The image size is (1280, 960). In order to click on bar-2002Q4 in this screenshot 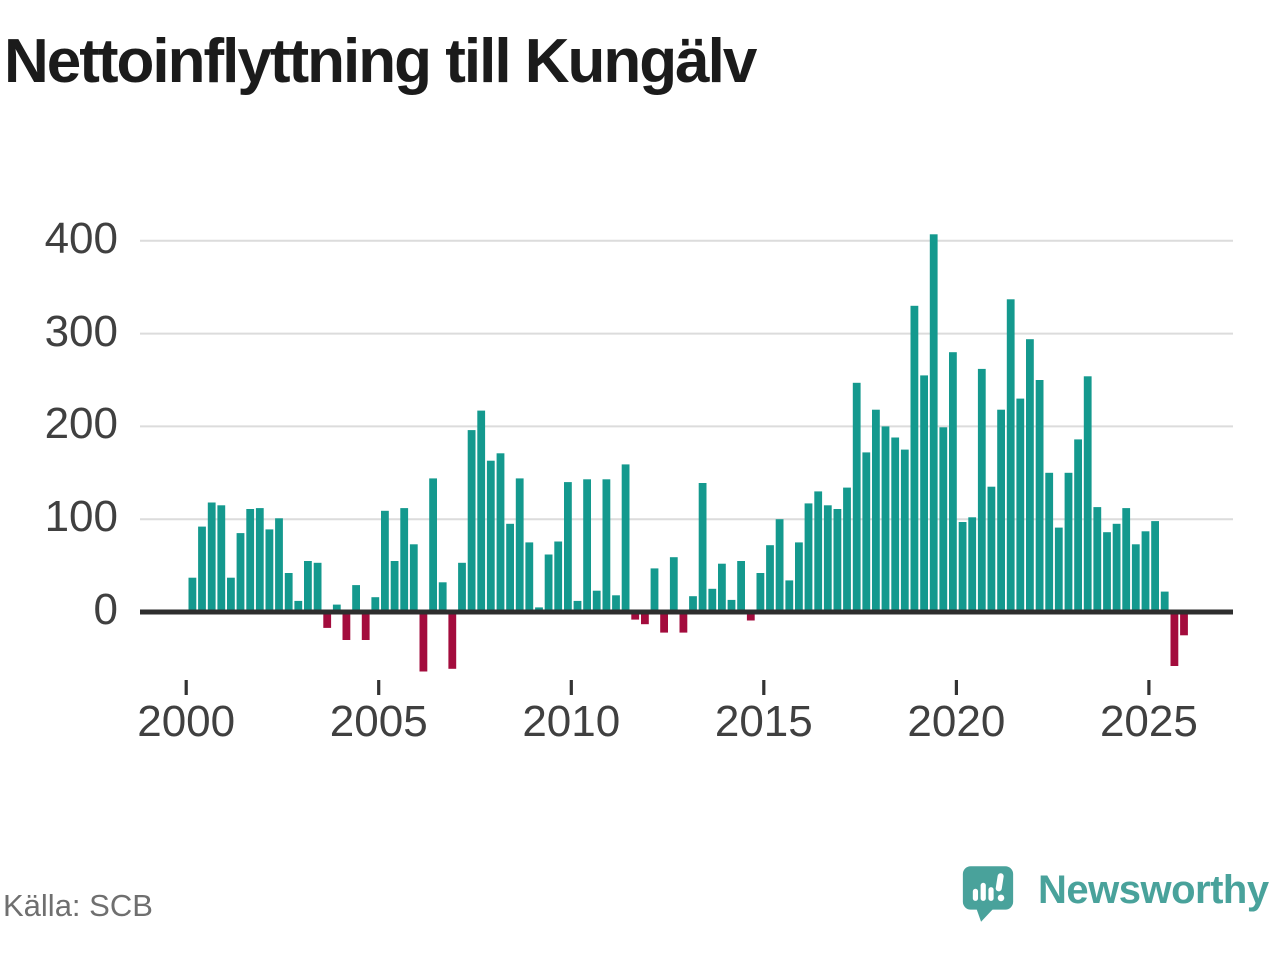, I will do `click(298, 607)`.